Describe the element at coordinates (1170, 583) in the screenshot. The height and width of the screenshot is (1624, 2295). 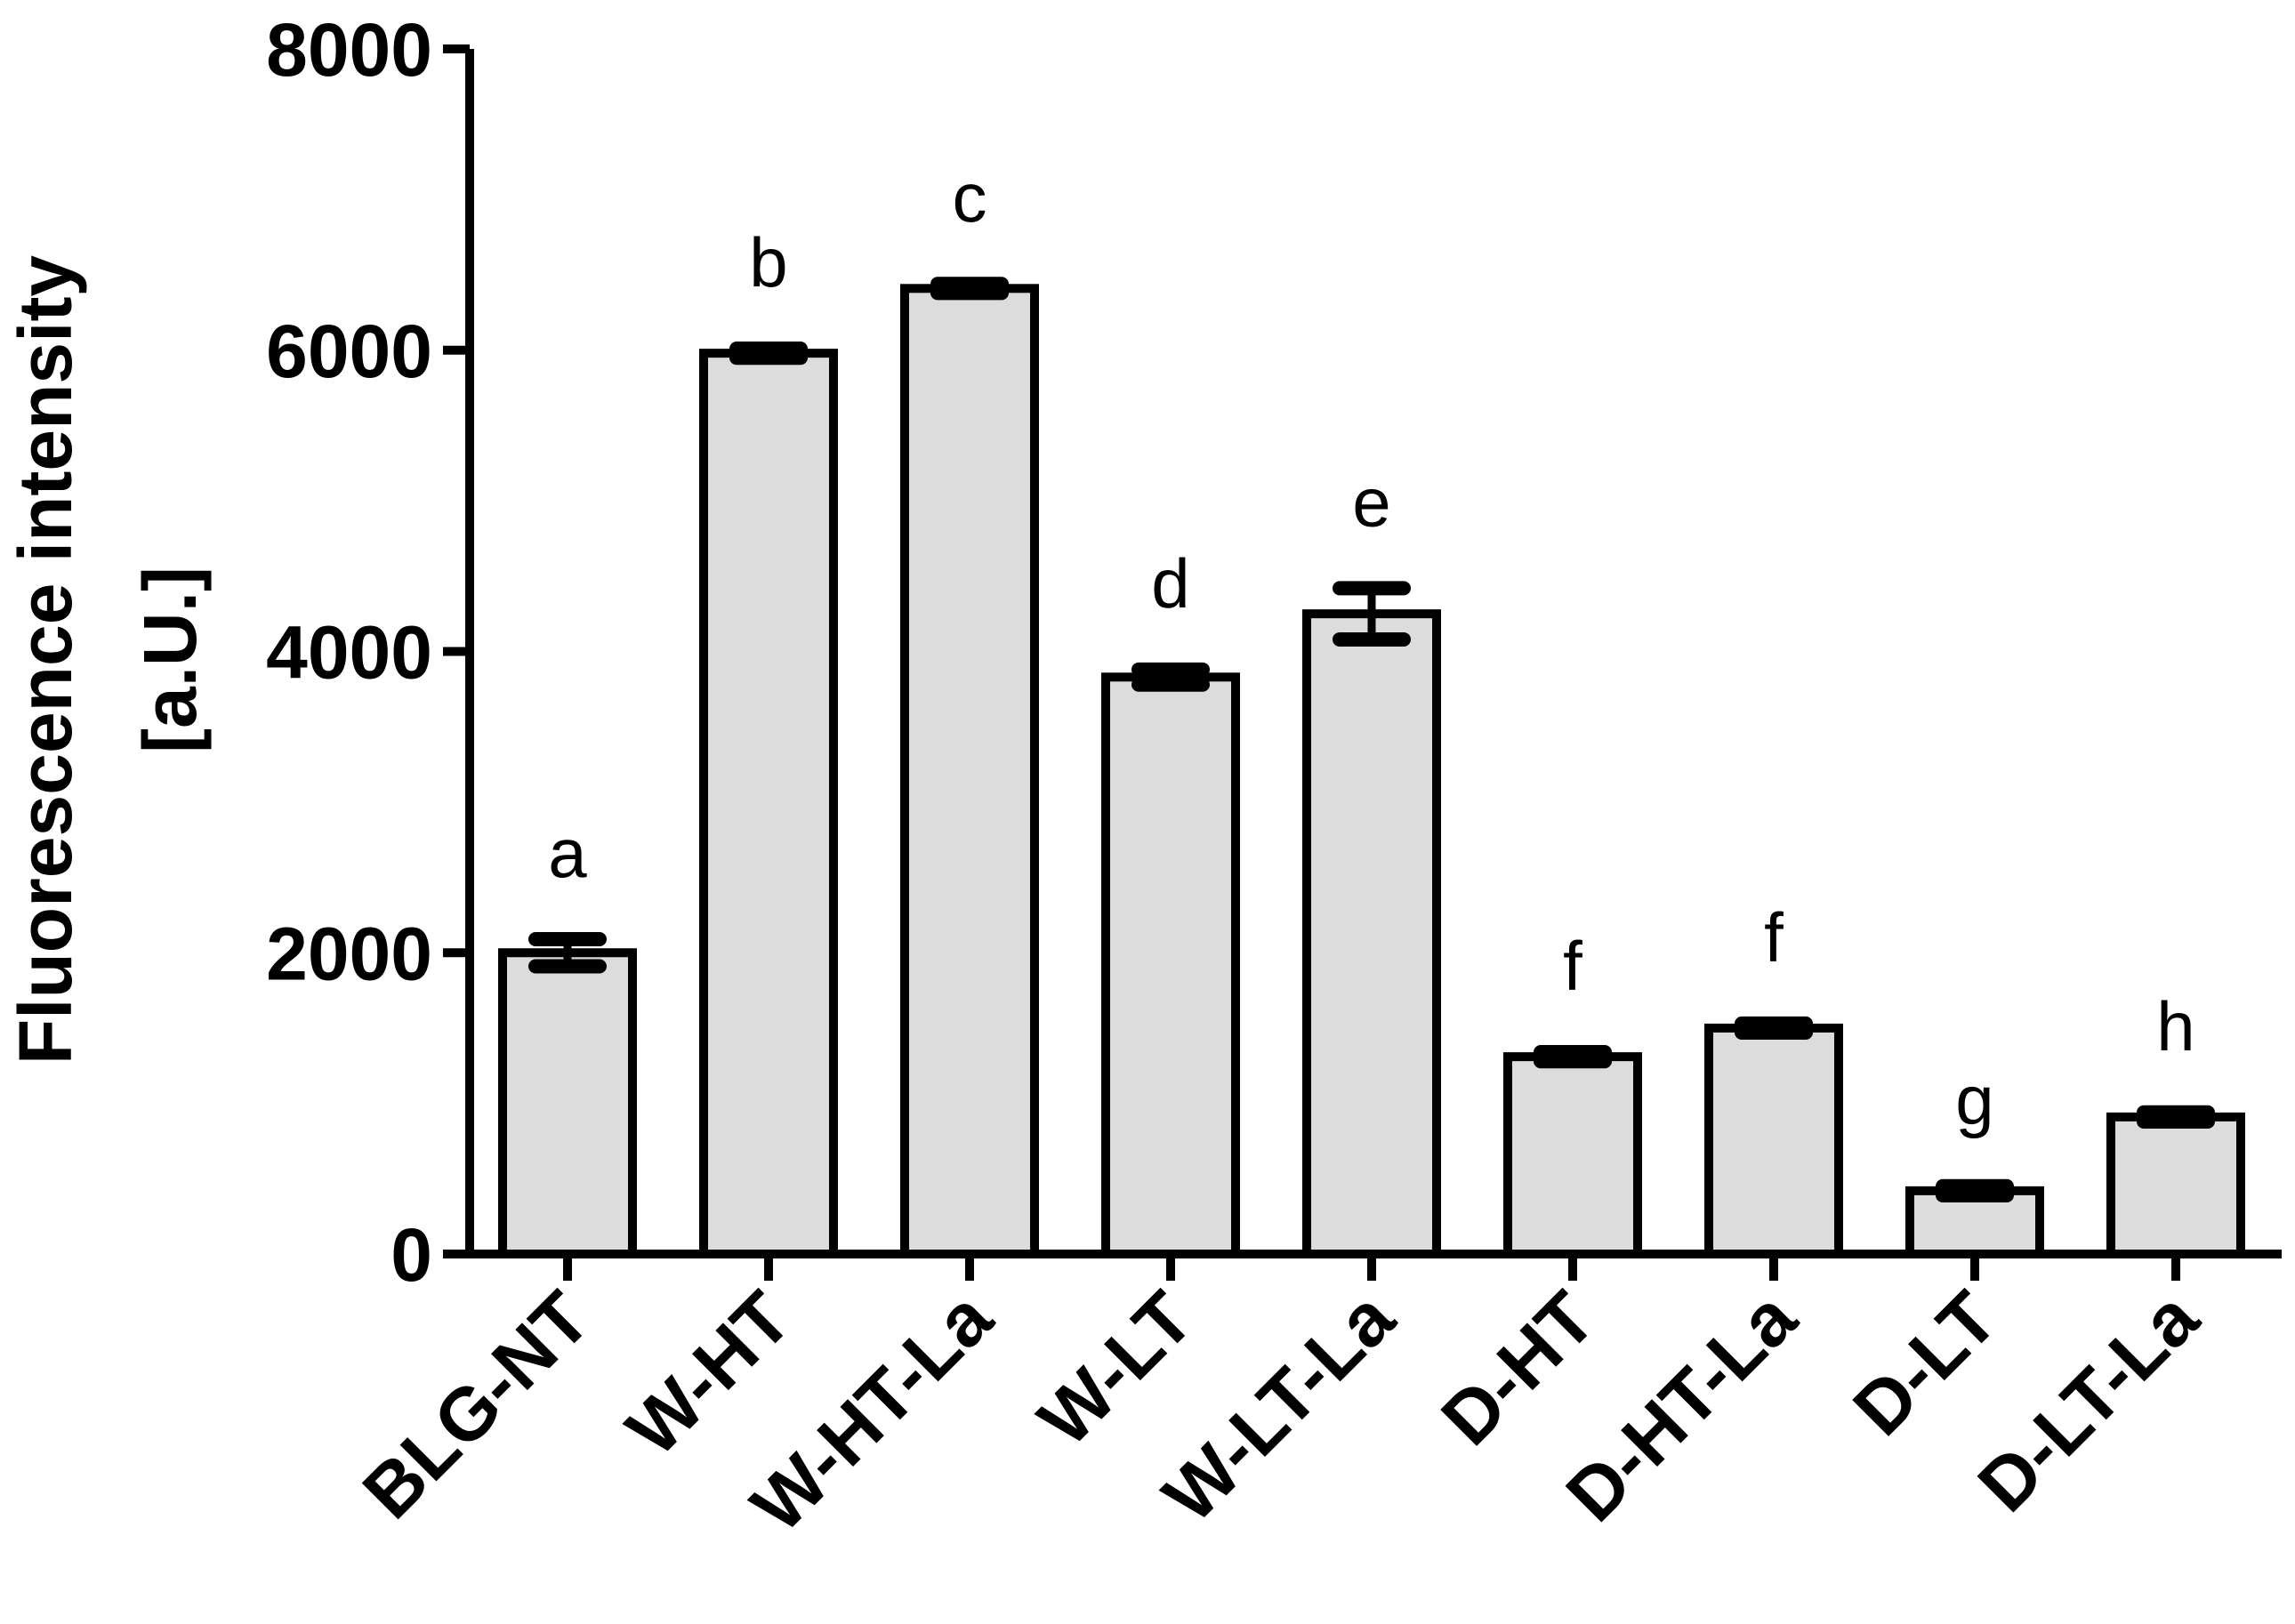
I see `significance-letter-w-lt: d` at that location.